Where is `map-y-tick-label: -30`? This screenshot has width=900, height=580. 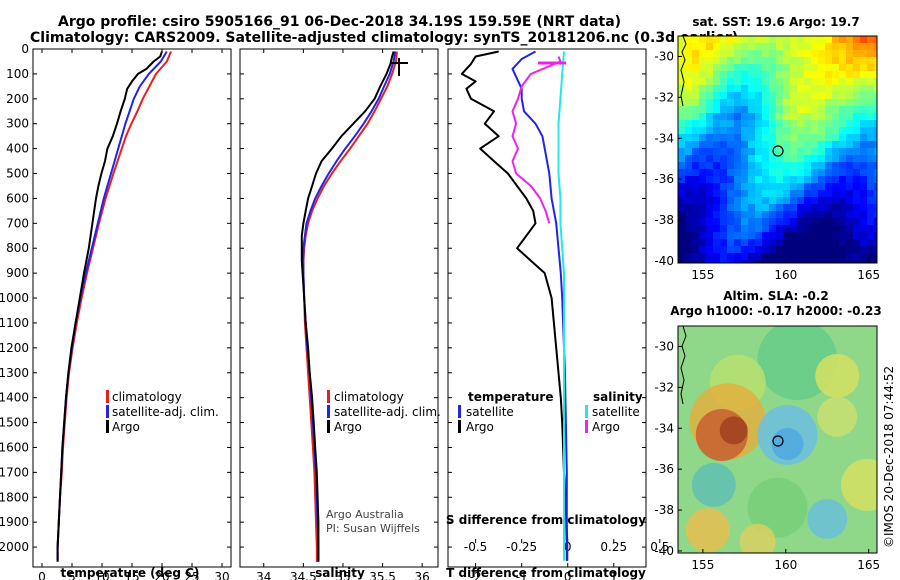 map-y-tick-label: -30 is located at coordinates (664, 56).